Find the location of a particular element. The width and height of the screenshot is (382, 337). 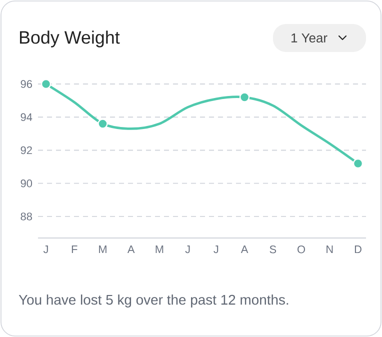

x-tick-label: N is located at coordinates (329, 250).